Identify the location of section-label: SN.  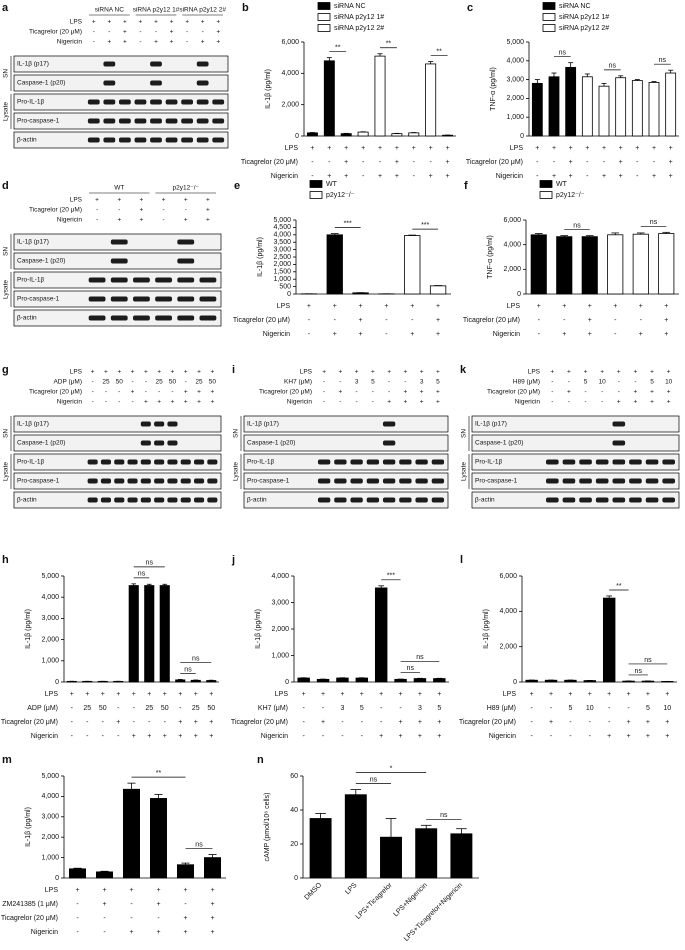
(6, 73).